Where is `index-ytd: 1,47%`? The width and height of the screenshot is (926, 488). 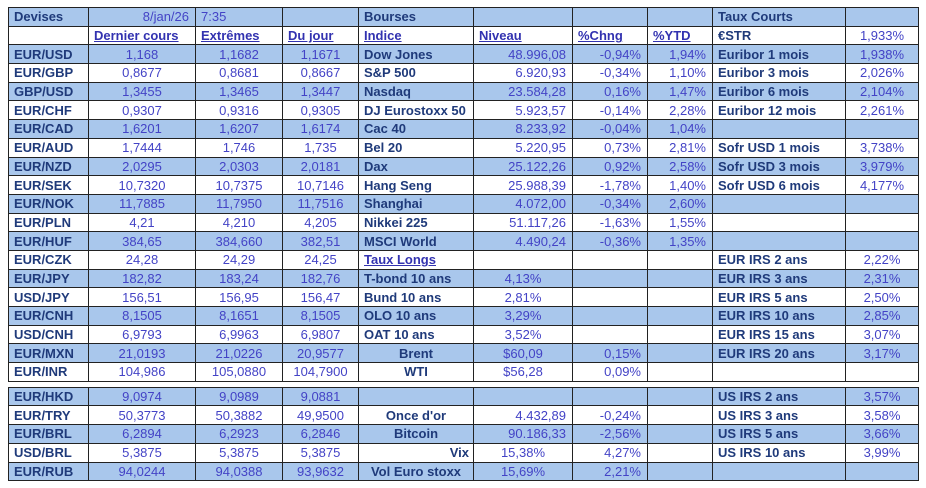 index-ytd: 1,47% is located at coordinates (680, 91).